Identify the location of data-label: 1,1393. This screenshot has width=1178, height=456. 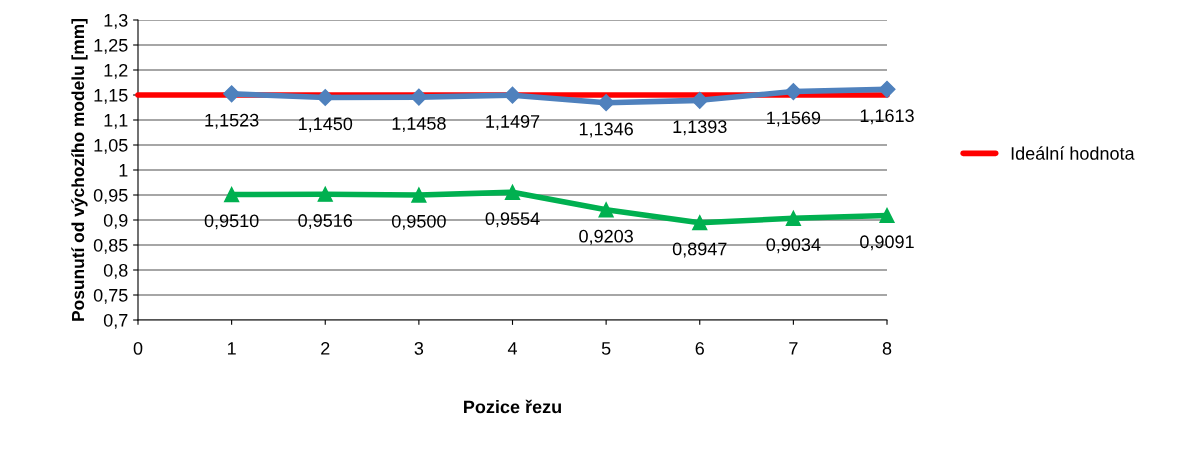
(700, 128).